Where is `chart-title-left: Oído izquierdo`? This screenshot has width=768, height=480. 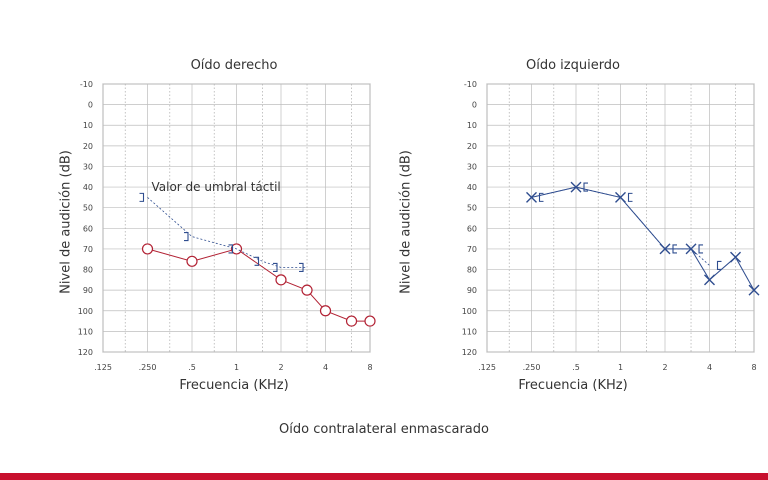 chart-title-left: Oído izquierdo is located at coordinates (573, 65).